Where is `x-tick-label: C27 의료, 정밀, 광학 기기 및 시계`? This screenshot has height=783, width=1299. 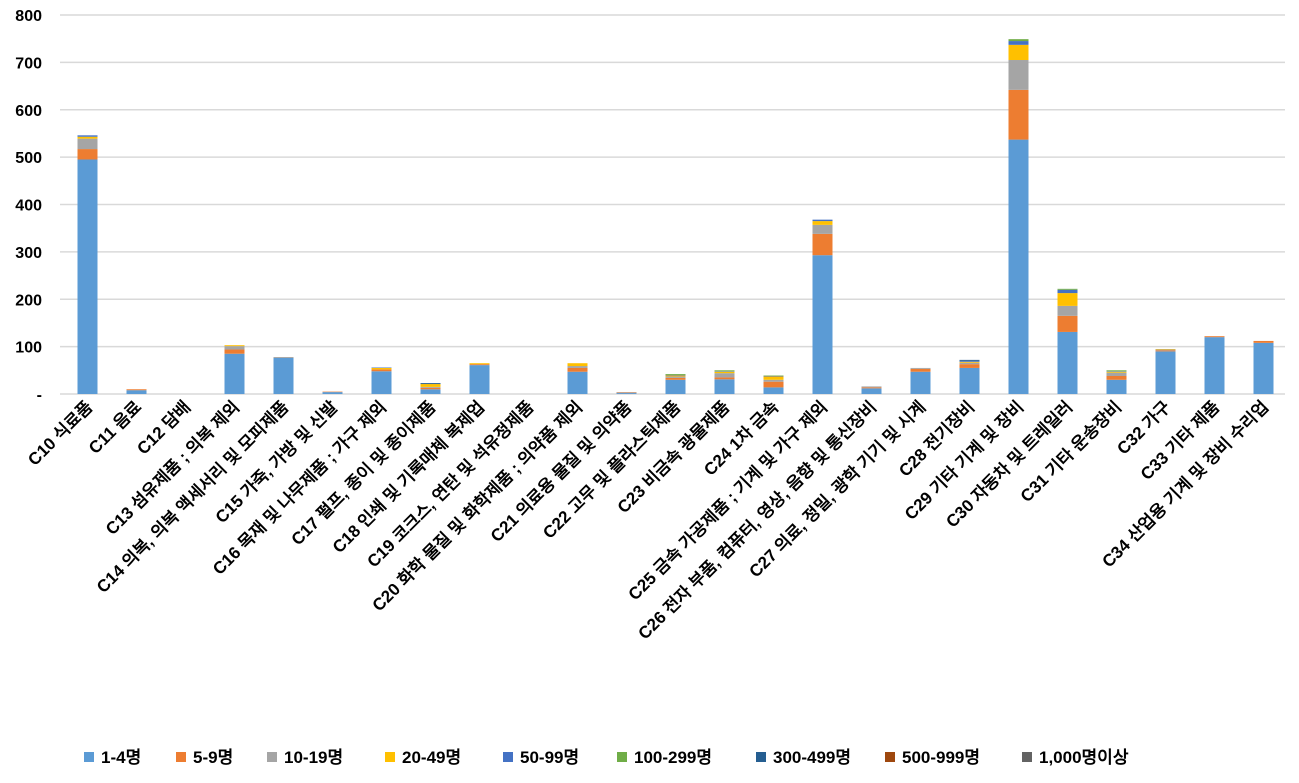
x-tick-label: C27 의료, 정밀, 광학 기기 및 시계 is located at coordinates (837, 489).